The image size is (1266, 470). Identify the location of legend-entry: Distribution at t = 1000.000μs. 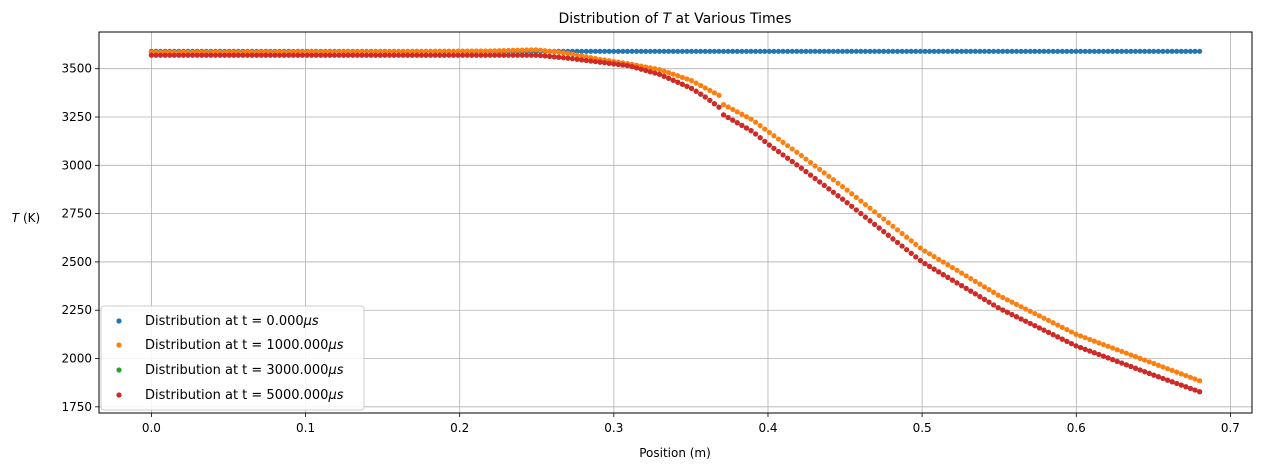
(230, 345).